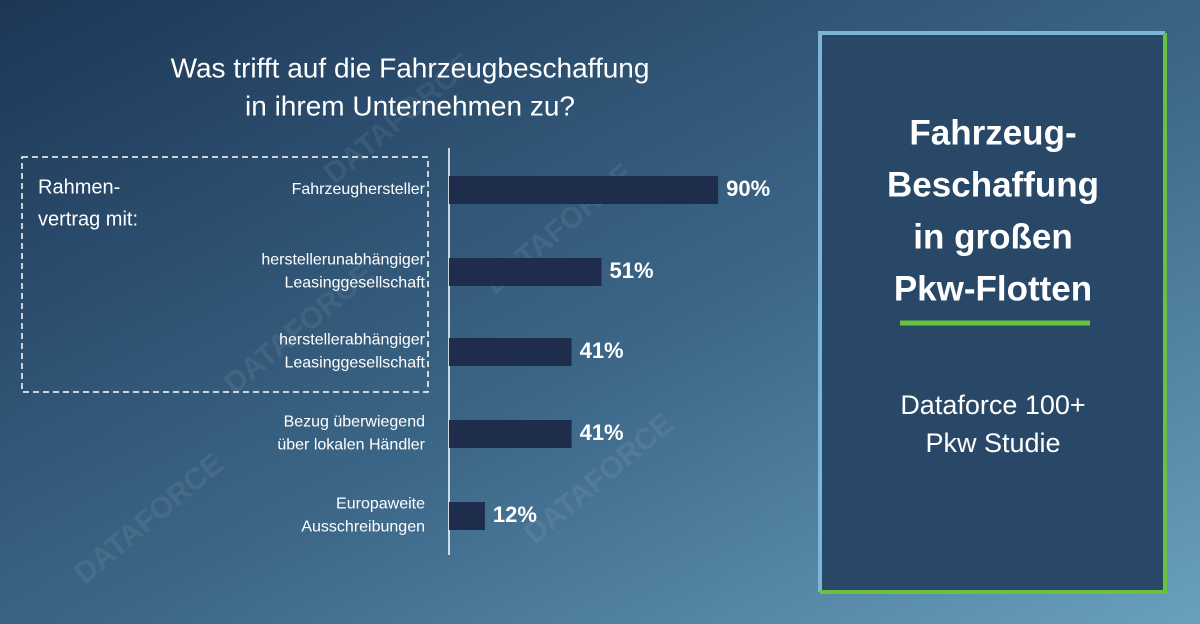 The height and width of the screenshot is (624, 1200). Describe the element at coordinates (351, 445) in the screenshot. I see `category-label: über lokalen Händler` at that location.